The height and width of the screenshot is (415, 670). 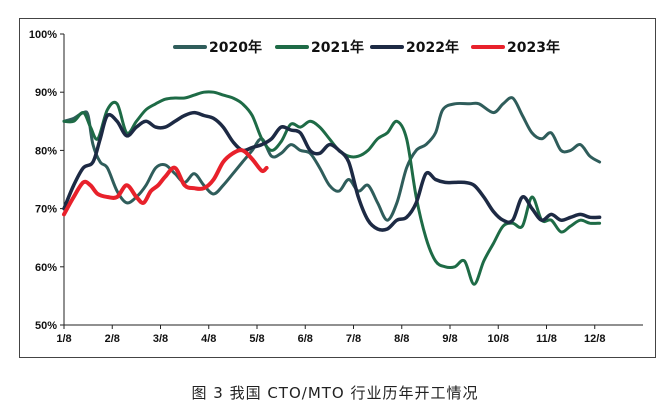 I want to click on x-tick-label: 6/8, so click(x=305, y=339).